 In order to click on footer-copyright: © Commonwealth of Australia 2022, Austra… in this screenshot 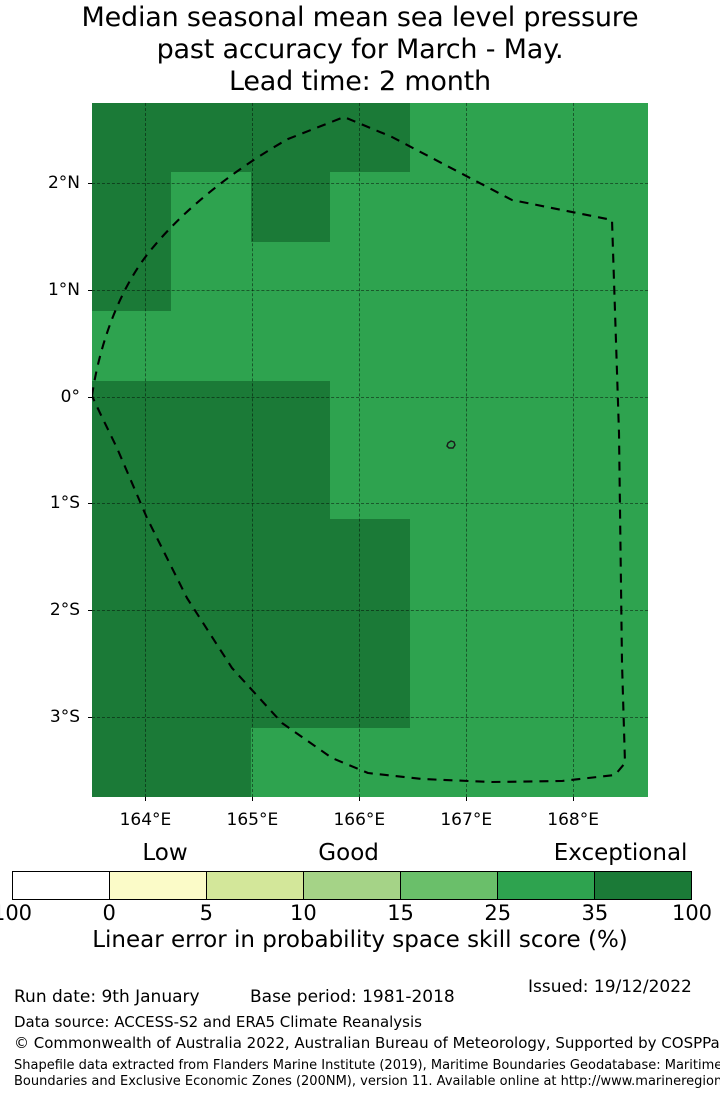, I will do `click(367, 1043)`.